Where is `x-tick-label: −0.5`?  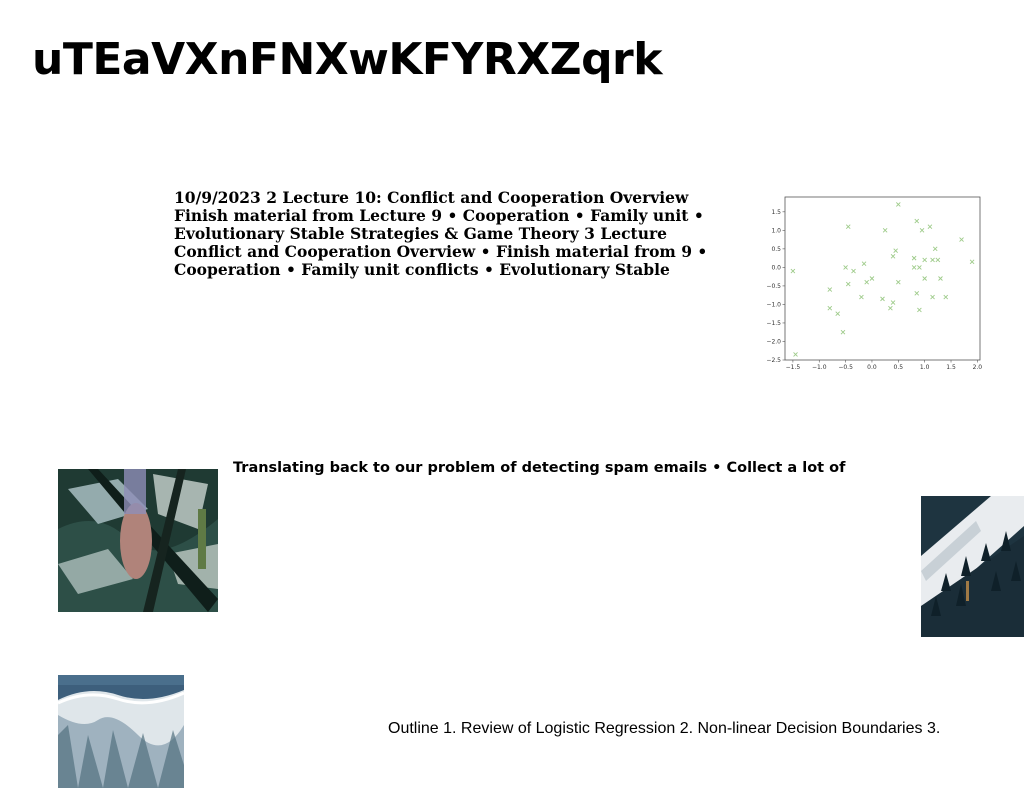 x-tick-label: −0.5 is located at coordinates (845, 367).